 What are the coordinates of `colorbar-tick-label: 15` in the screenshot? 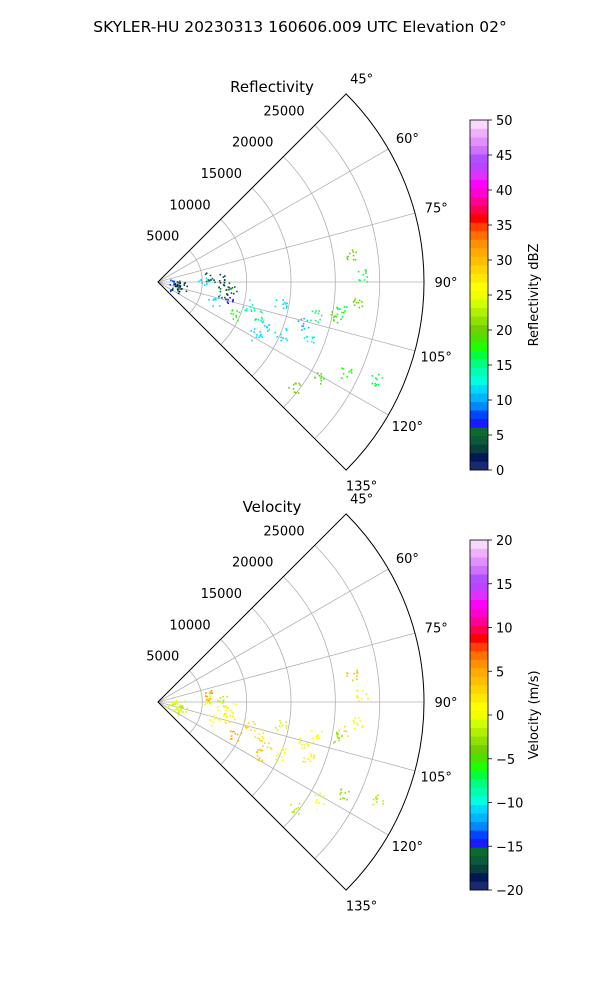 It's located at (504, 366).